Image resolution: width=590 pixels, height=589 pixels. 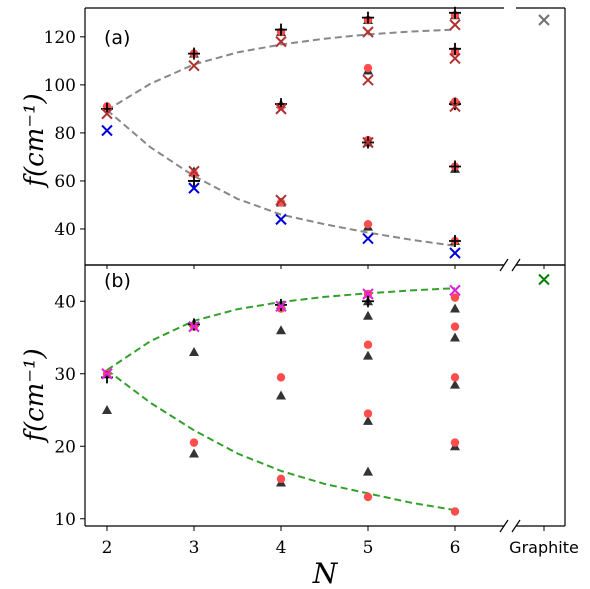 I want to click on panel-b-xlabel: N, so click(x=325, y=573).